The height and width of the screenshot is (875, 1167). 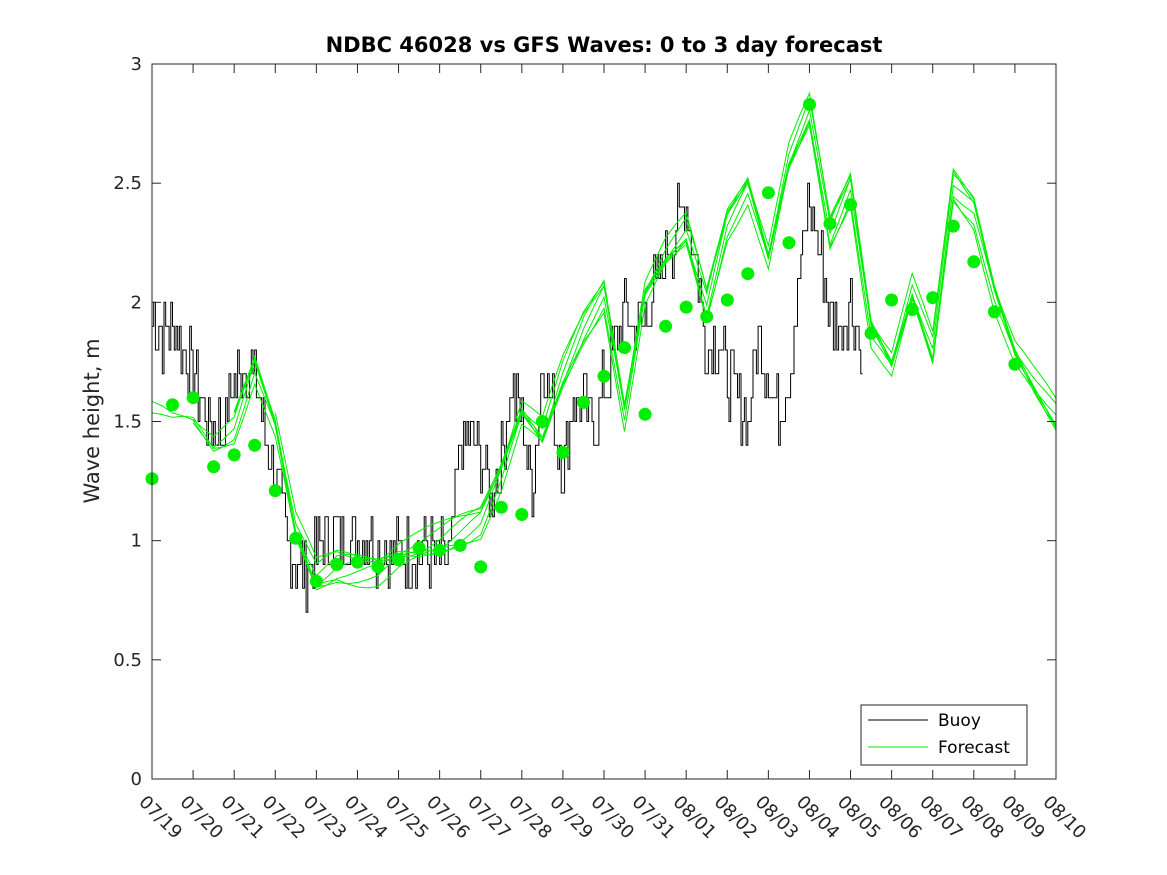 What do you see at coordinates (959, 721) in the screenshot?
I see `legend-buoy-label: Buoy` at bounding box center [959, 721].